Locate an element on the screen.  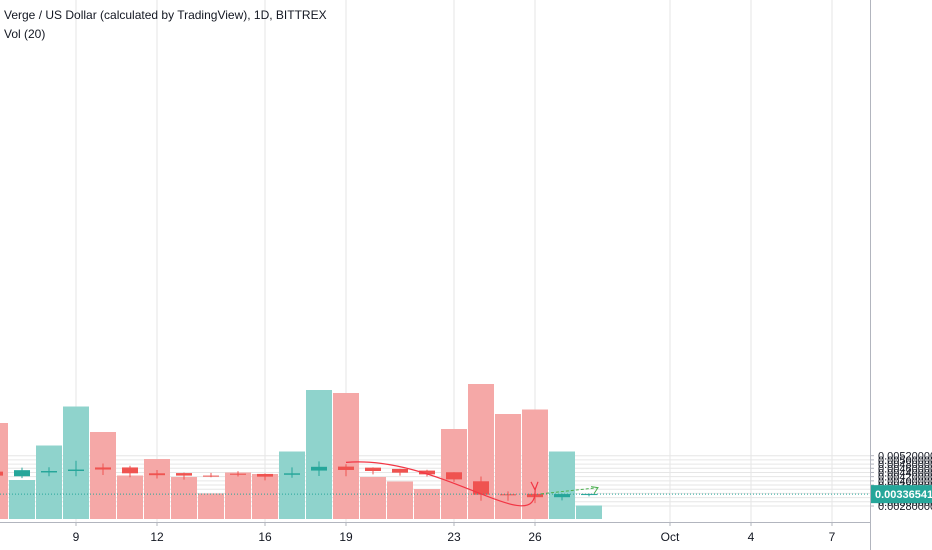
y-tick-label: 0.00280000 is located at coordinates (905, 507).